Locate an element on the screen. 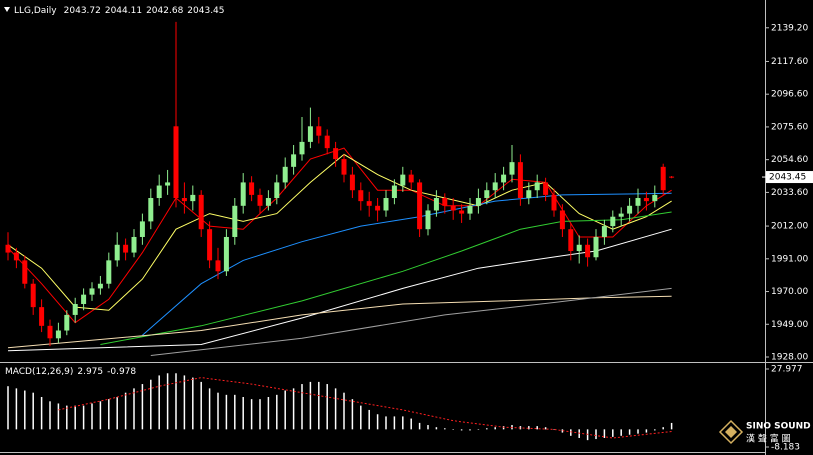 This screenshot has width=813, height=455. y-tick-label: 2033.60 is located at coordinates (789, 193).